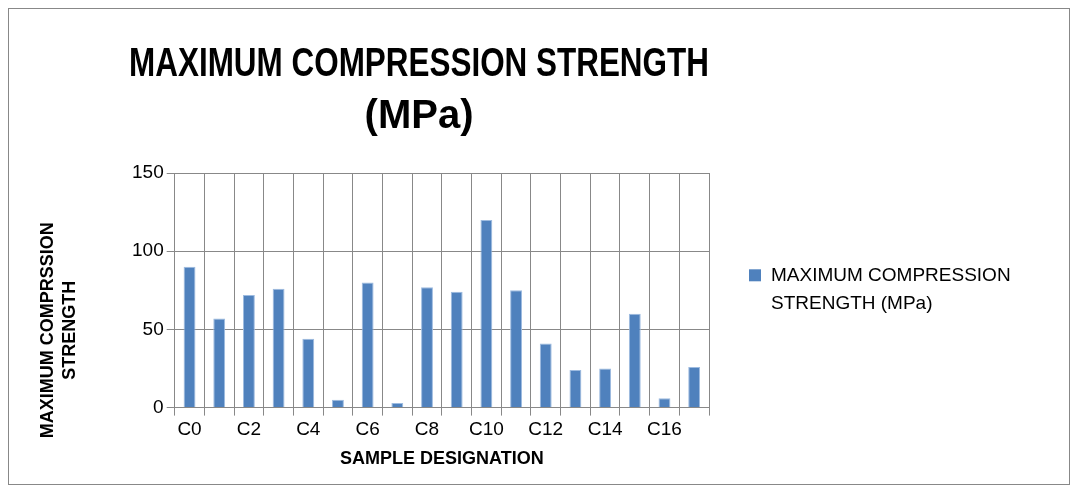  What do you see at coordinates (148, 250) in the screenshot?
I see `y-tick-label: 100` at bounding box center [148, 250].